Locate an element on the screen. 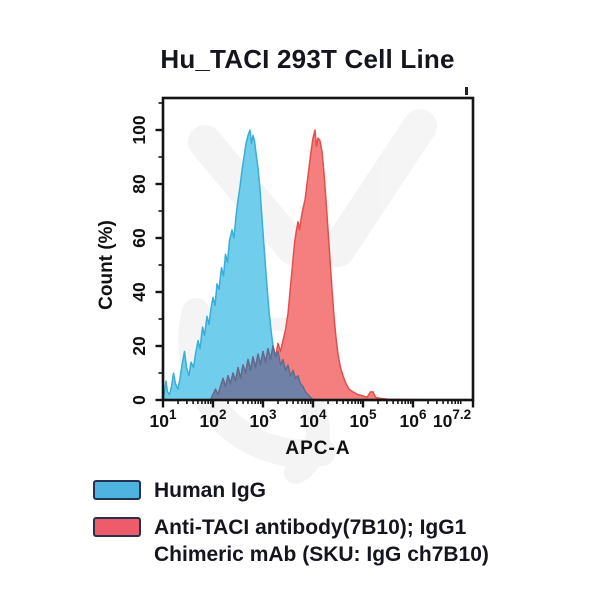  x-axis: 10¹ 10² 10³ 10⁴ 10⁵ 10⁶ 107.2 APC-A is located at coordinates (312, 429).